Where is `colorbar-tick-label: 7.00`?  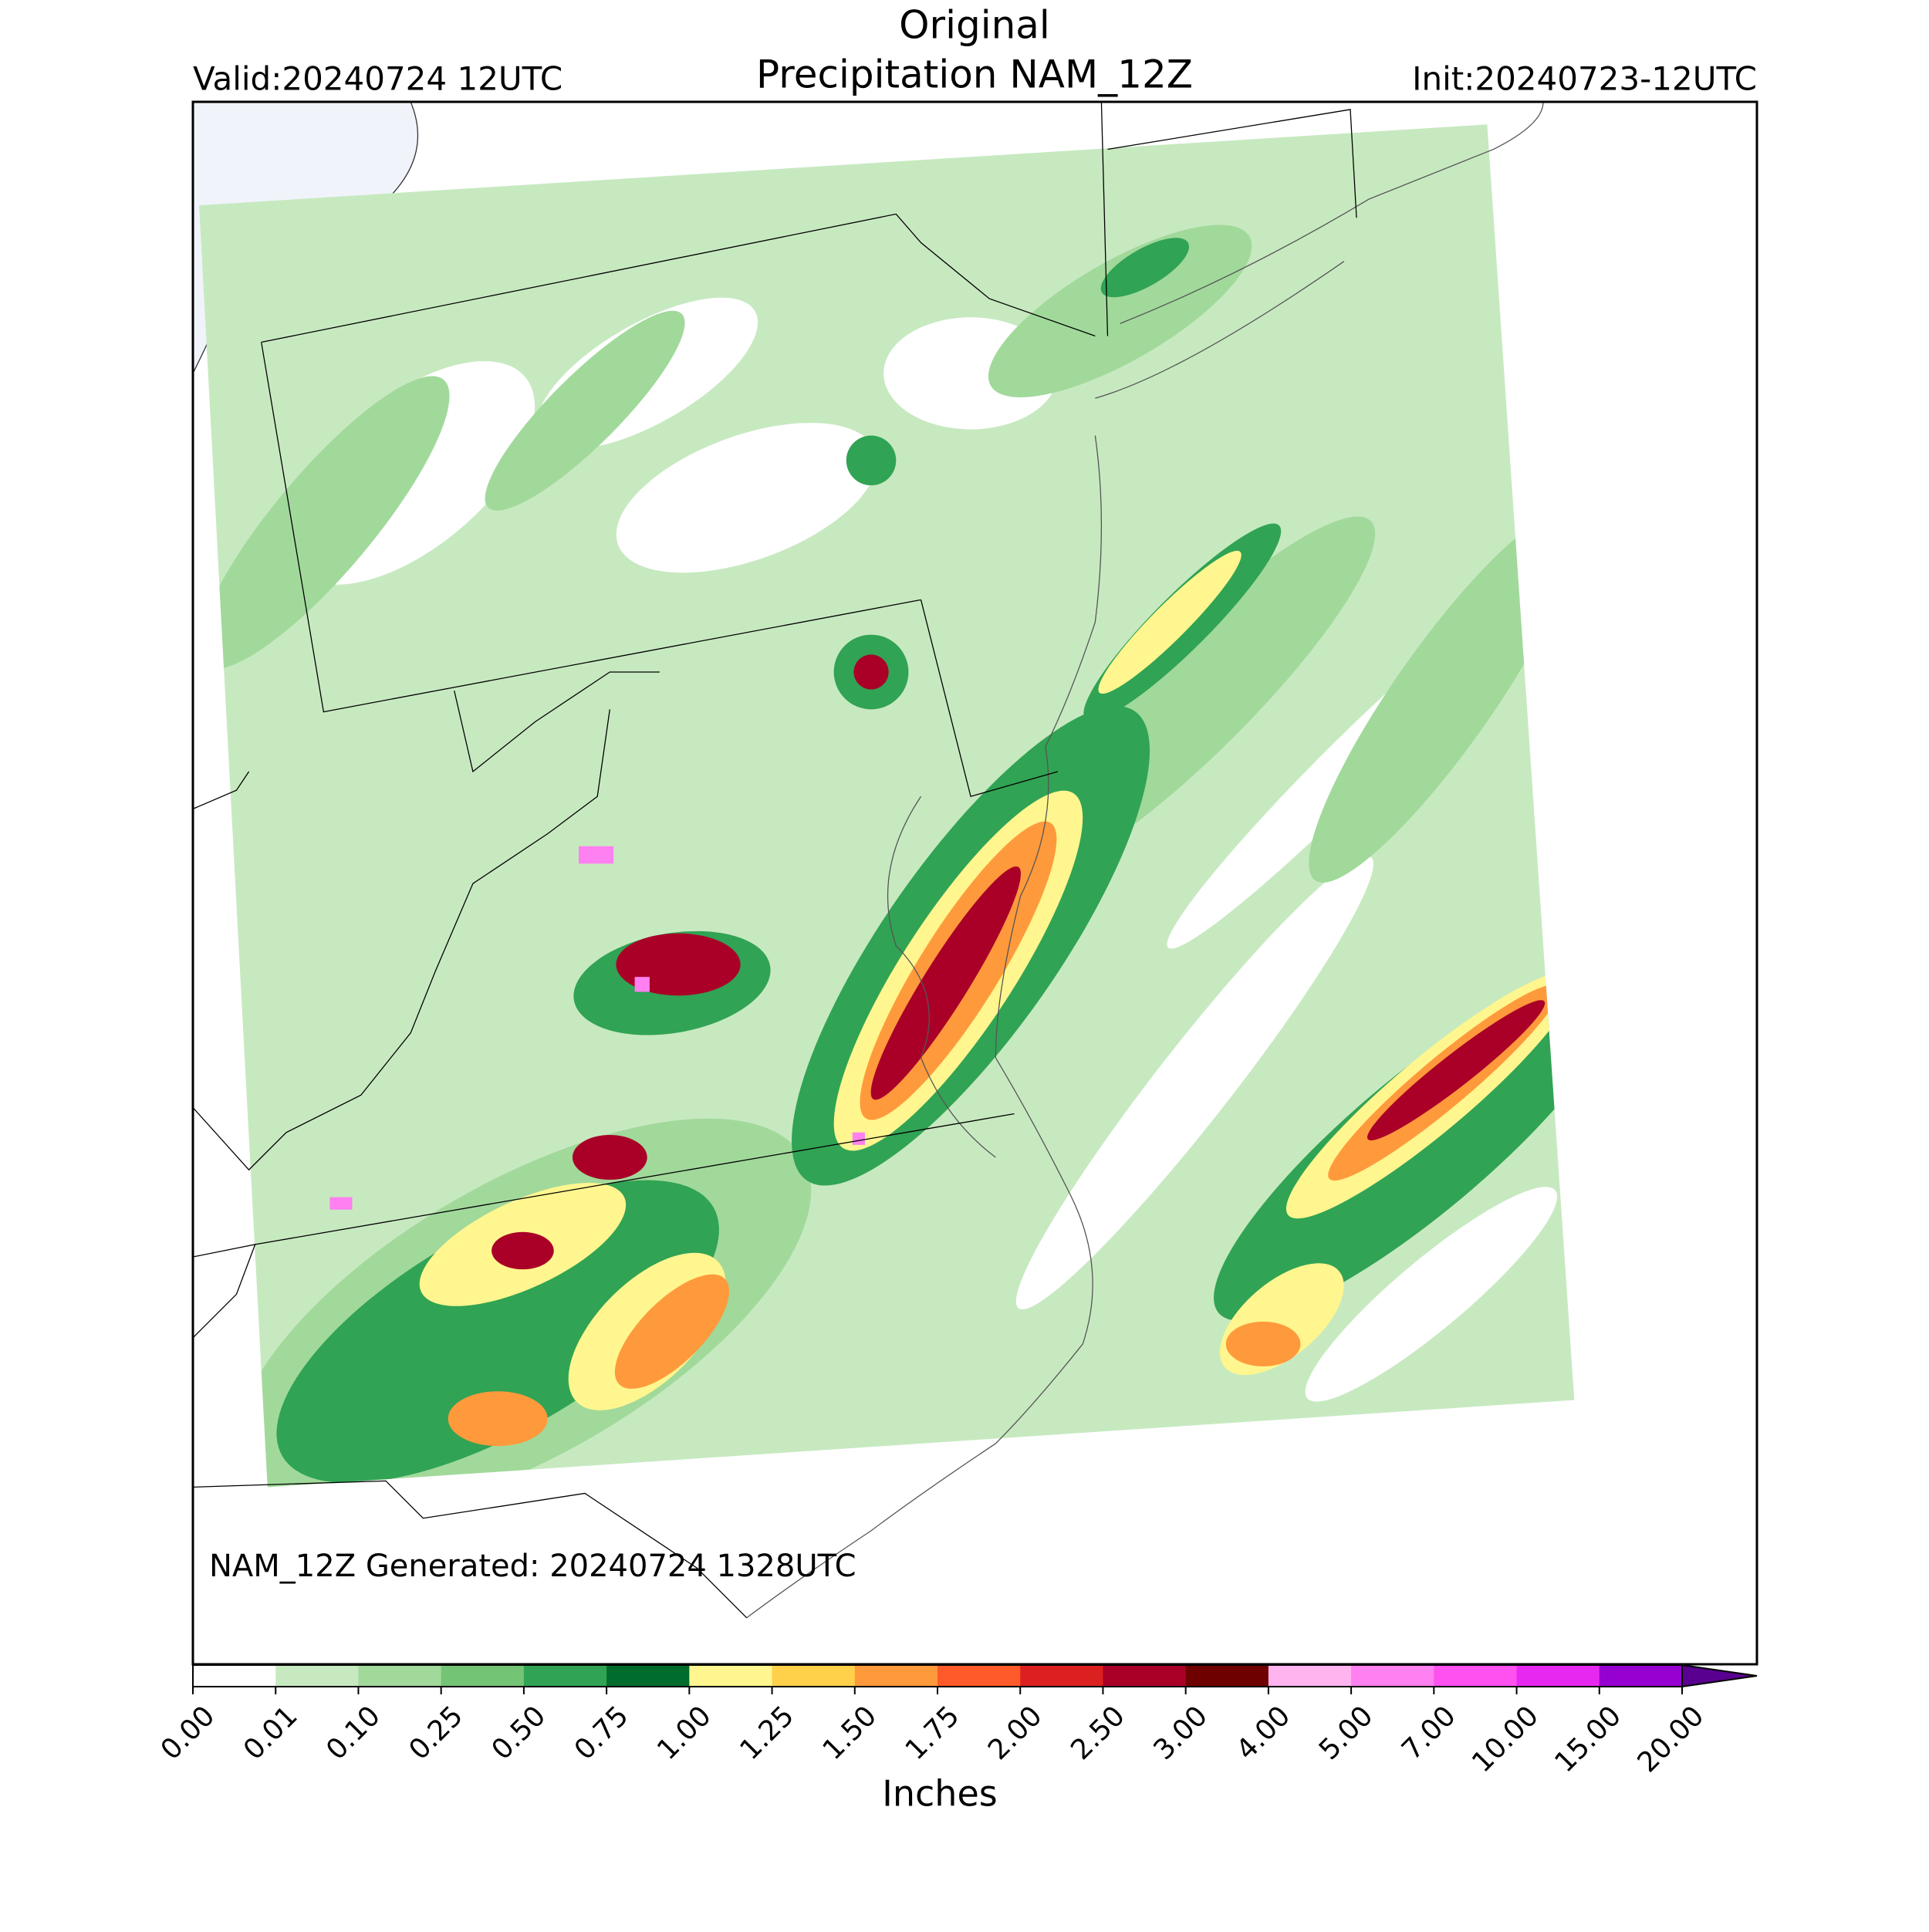 colorbar-tick-label: 7.00 is located at coordinates (1429, 1733).